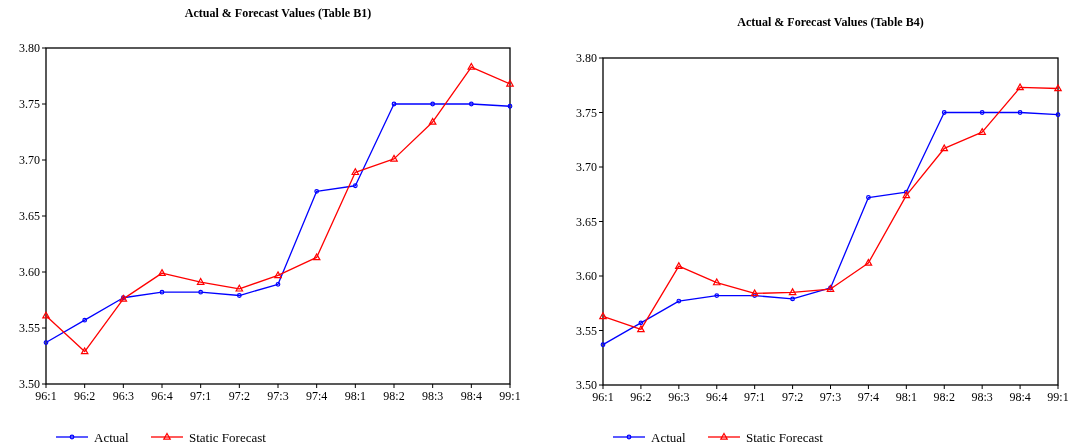  I want to click on chart-title: Actual & Forecast Values (Table B1), so click(278, 13).